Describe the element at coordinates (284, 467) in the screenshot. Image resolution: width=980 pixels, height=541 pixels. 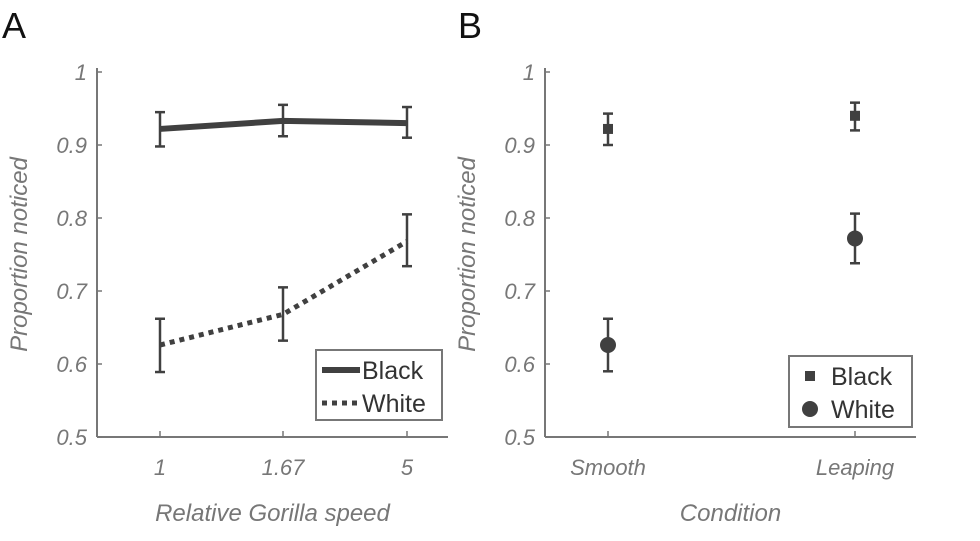
I see `x-tick-label: 1.67` at that location.